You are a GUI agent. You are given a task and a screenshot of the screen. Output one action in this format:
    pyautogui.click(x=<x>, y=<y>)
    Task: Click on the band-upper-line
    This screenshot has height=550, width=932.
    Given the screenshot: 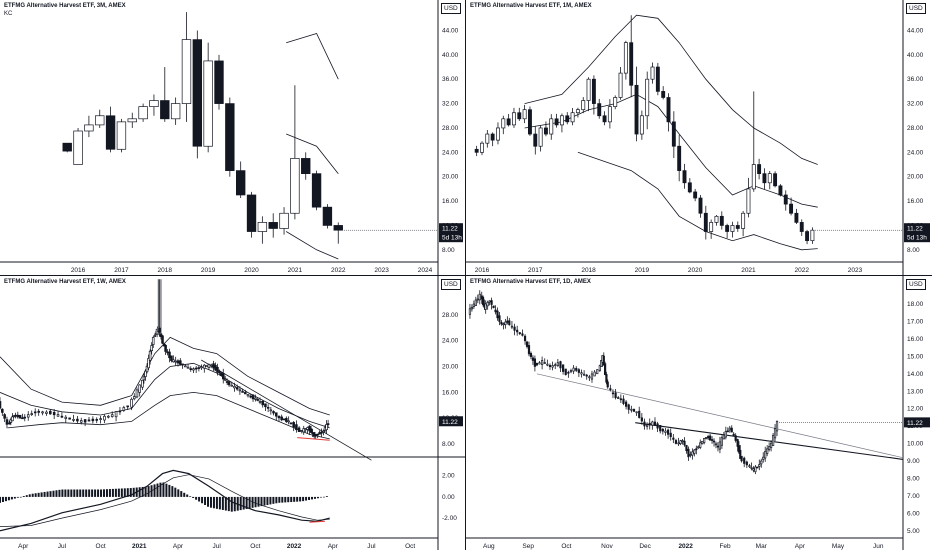 What is the action you would take?
    pyautogui.click(x=165, y=376)
    